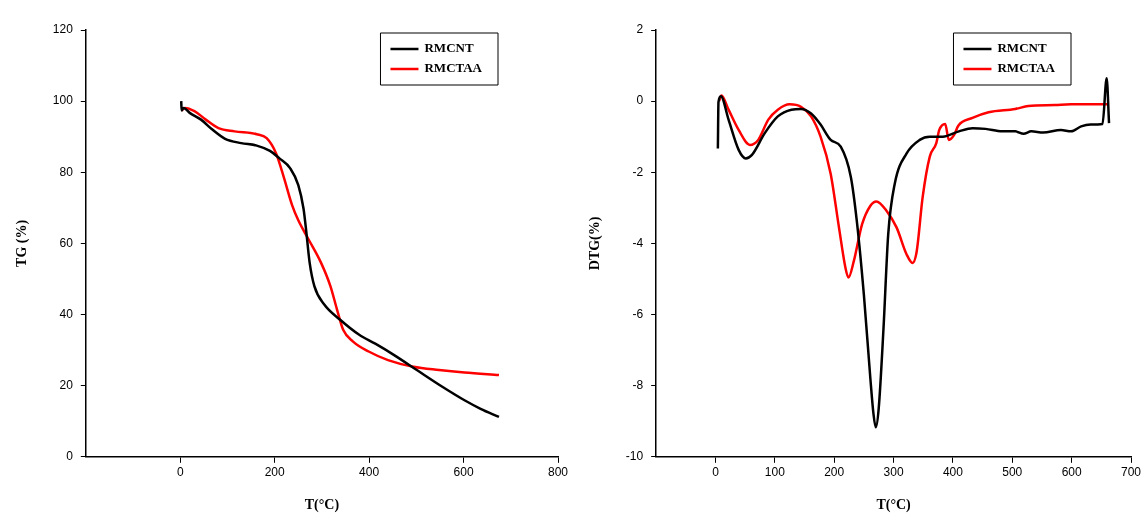 This screenshot has height=528, width=1147. What do you see at coordinates (640, 29) in the screenshot?
I see `y-tick-label: 2` at bounding box center [640, 29].